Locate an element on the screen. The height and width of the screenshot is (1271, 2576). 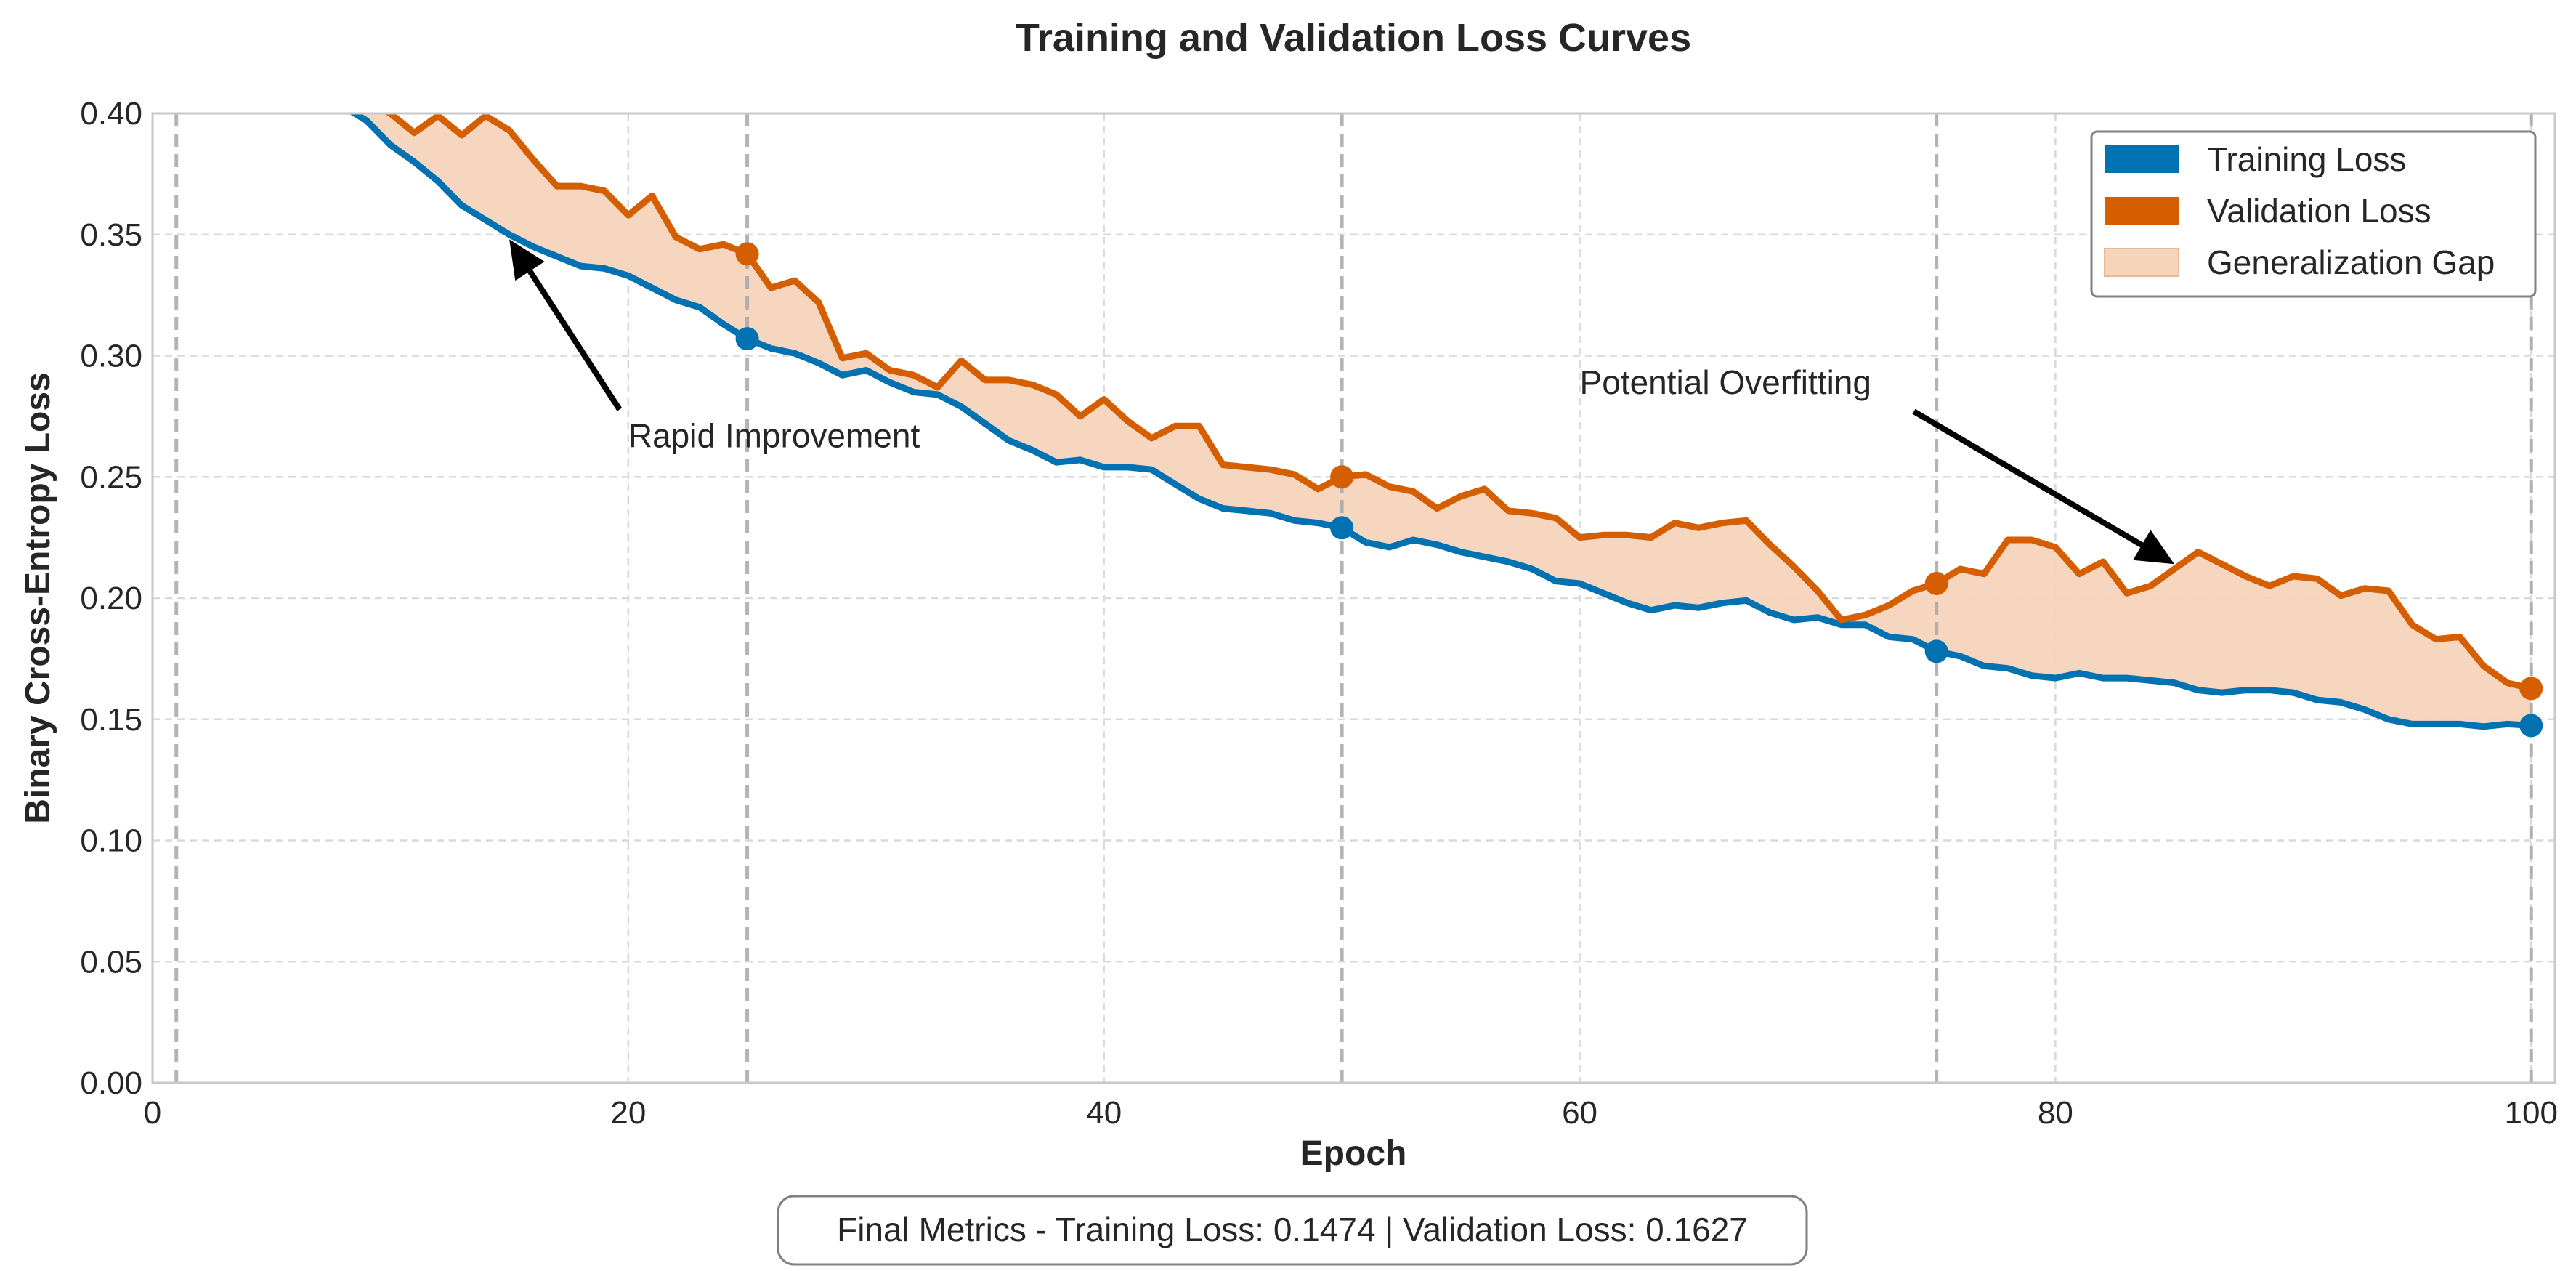
y-tick-label-5: 0.25 is located at coordinates (111, 477).